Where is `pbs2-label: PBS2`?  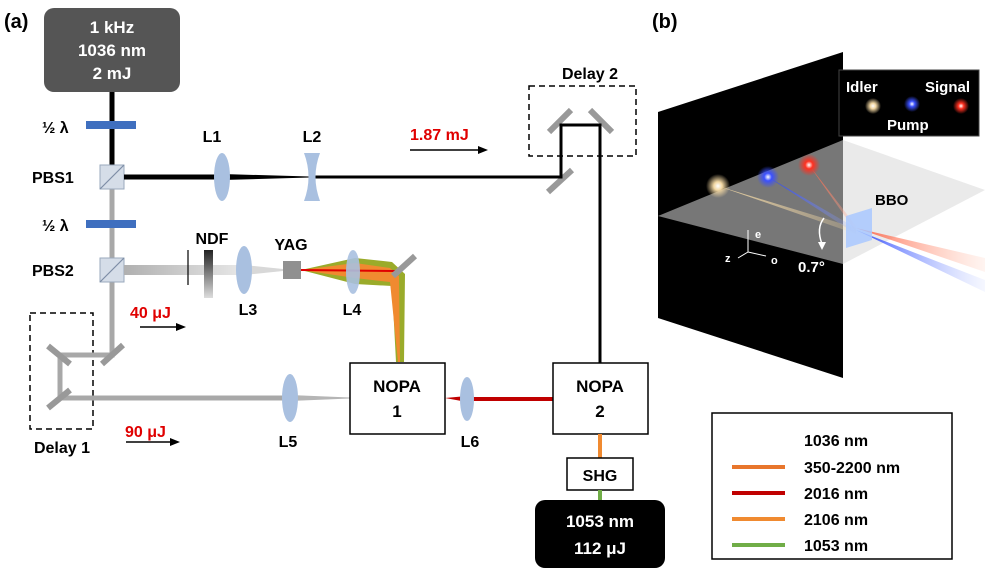
pbs2-label: PBS2 is located at coordinates (53, 271).